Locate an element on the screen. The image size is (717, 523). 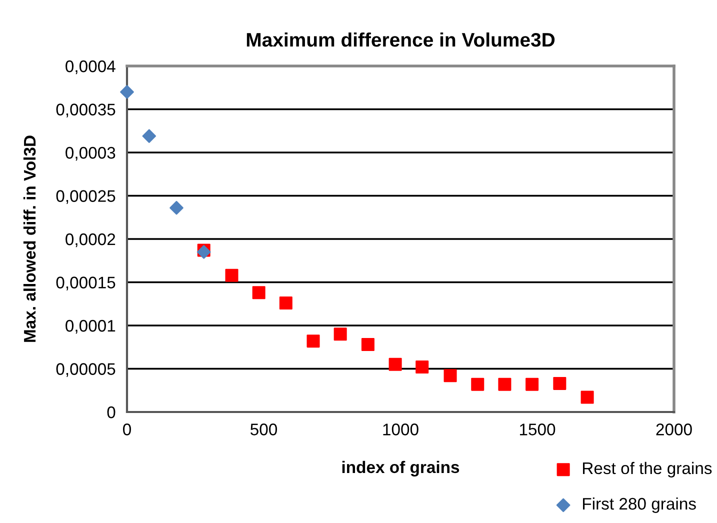
y-axis-title: Max. allowed diff. in Vol3D is located at coordinates (29, 239).